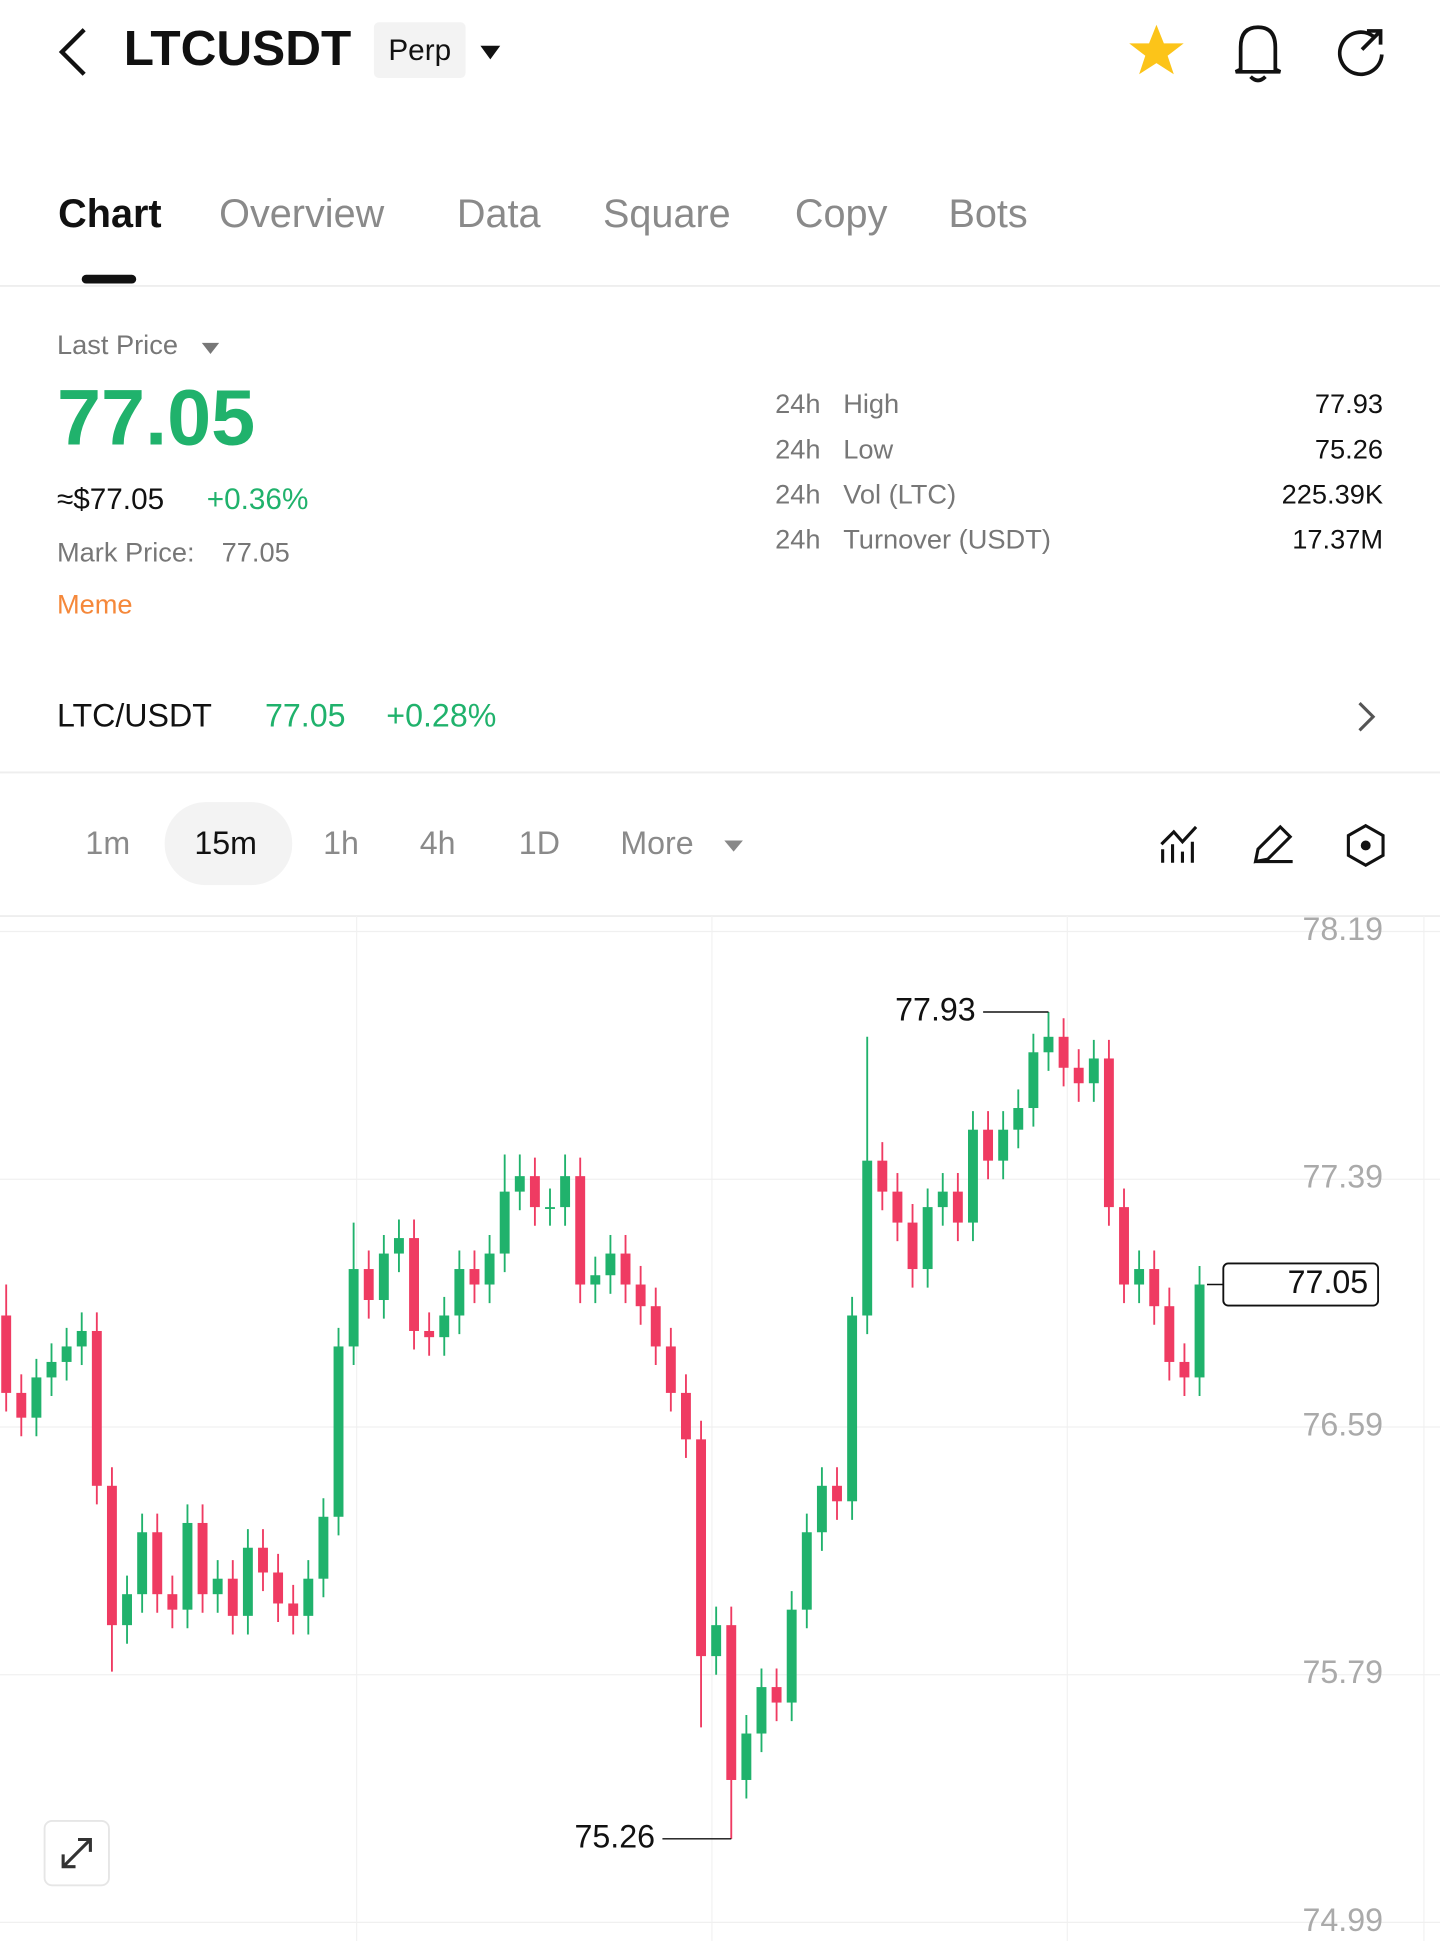 This screenshot has width=1440, height=1941. I want to click on badge-bg, so click(419, 50).